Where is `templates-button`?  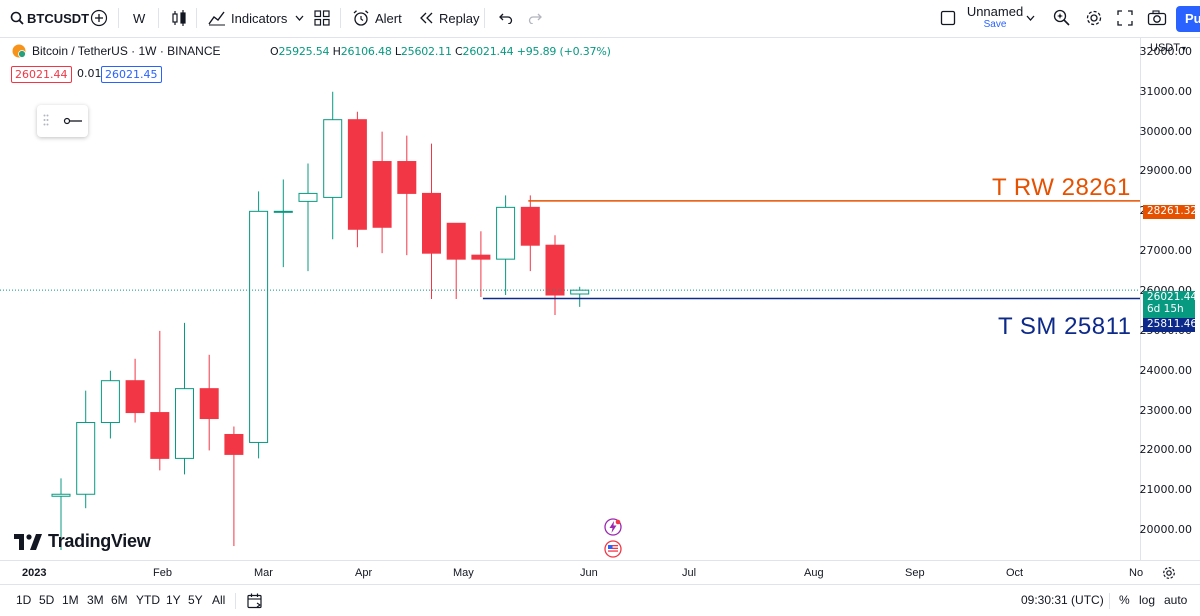
templates-button is located at coordinates (322, 18).